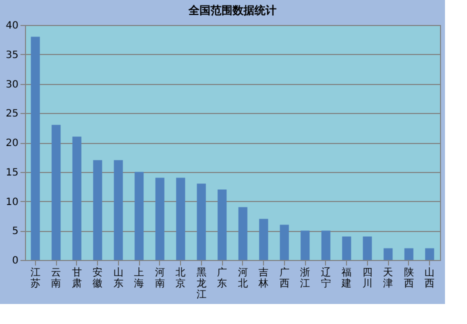 The width and height of the screenshot is (467, 324). What do you see at coordinates (263, 278) in the screenshot?
I see `x-tick-label: 吉林` at bounding box center [263, 278].